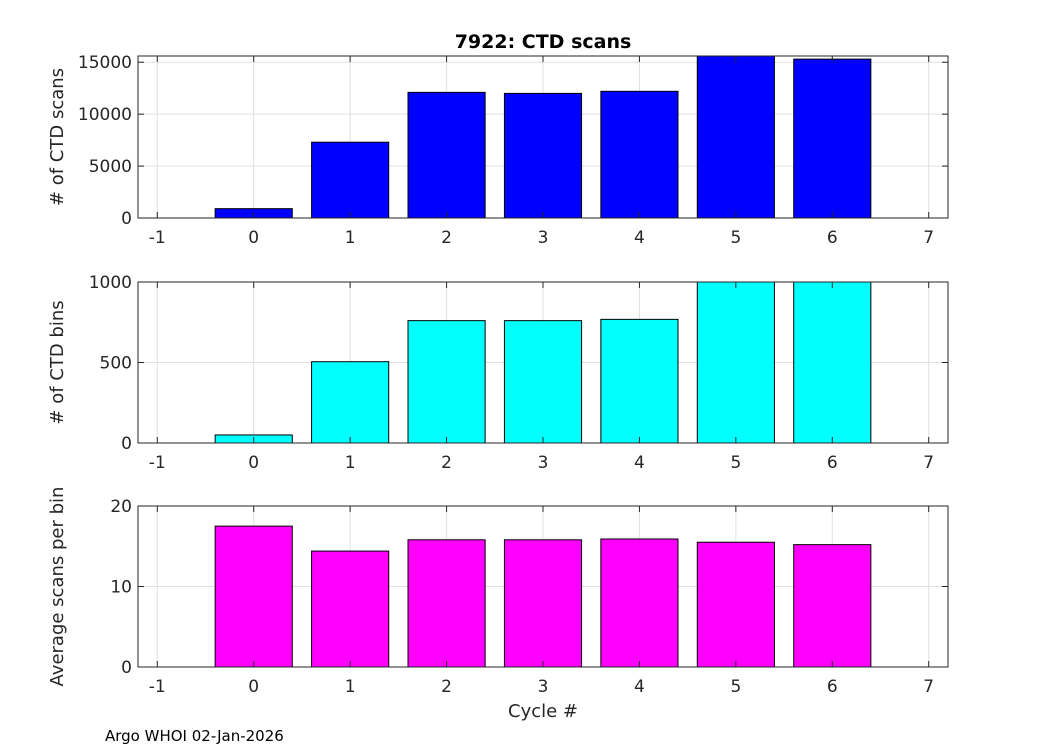  What do you see at coordinates (57, 137) in the screenshot?
I see `y-axis-label: # of CTD scans` at bounding box center [57, 137].